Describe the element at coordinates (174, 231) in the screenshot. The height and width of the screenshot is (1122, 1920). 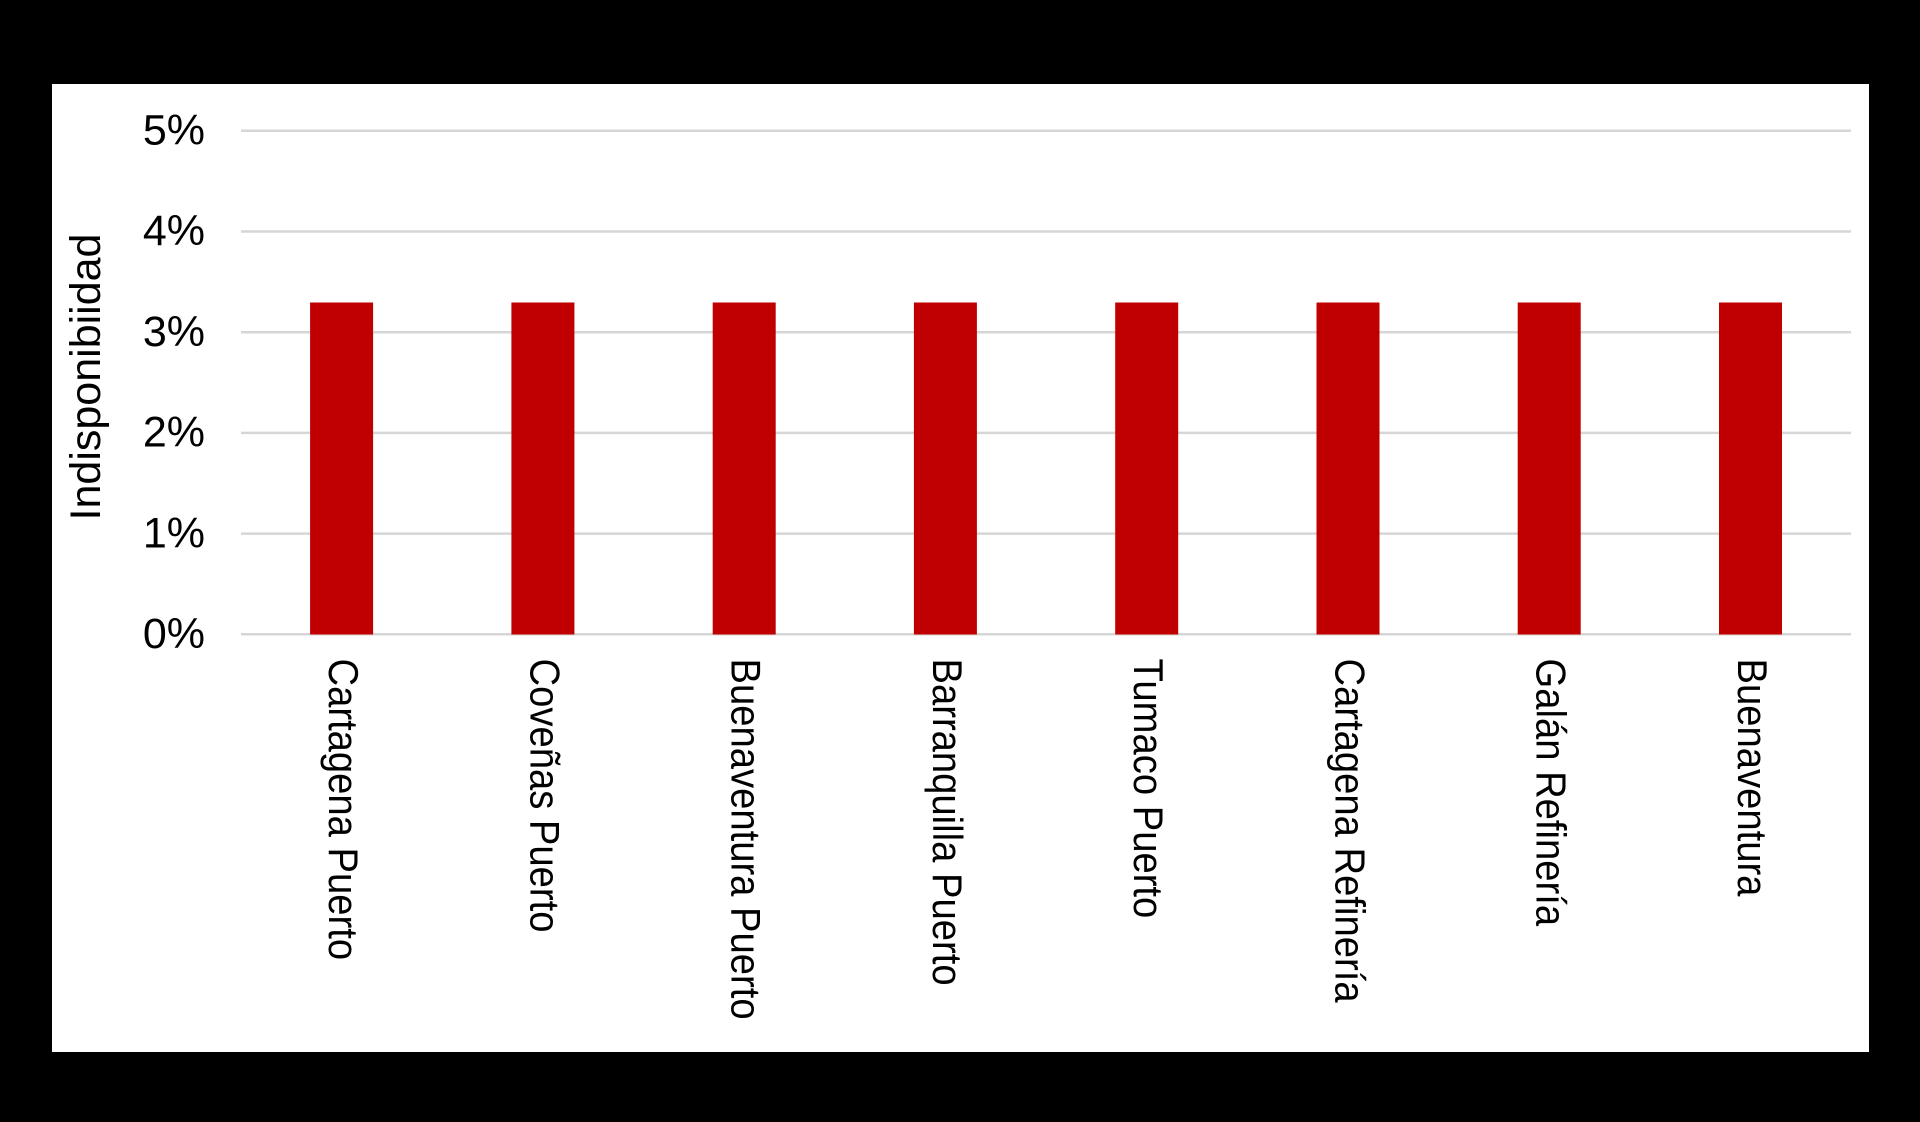
I see `svg-text: 4%` at that location.